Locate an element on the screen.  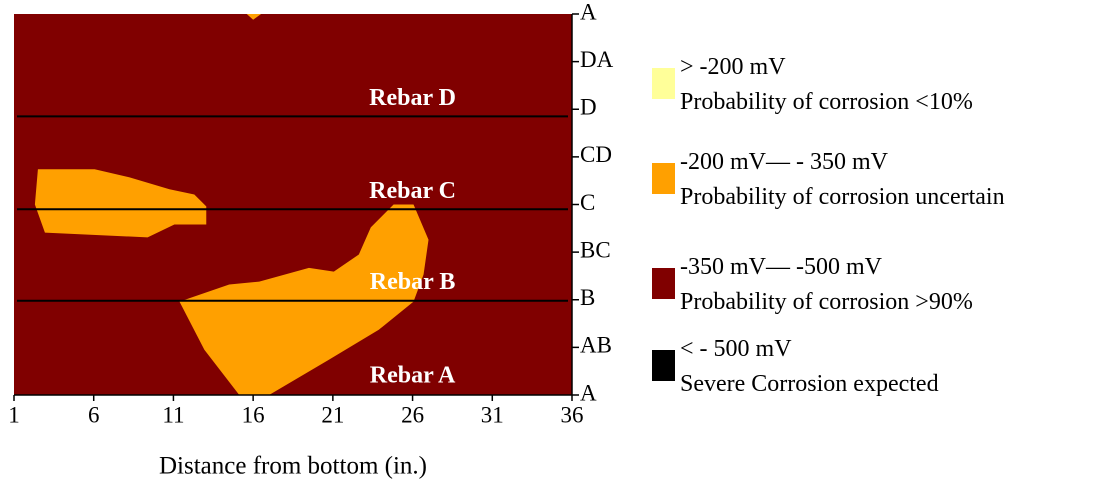
legend-item: < - 500 mV Severe Corrosion expected is located at coordinates (877, 367).